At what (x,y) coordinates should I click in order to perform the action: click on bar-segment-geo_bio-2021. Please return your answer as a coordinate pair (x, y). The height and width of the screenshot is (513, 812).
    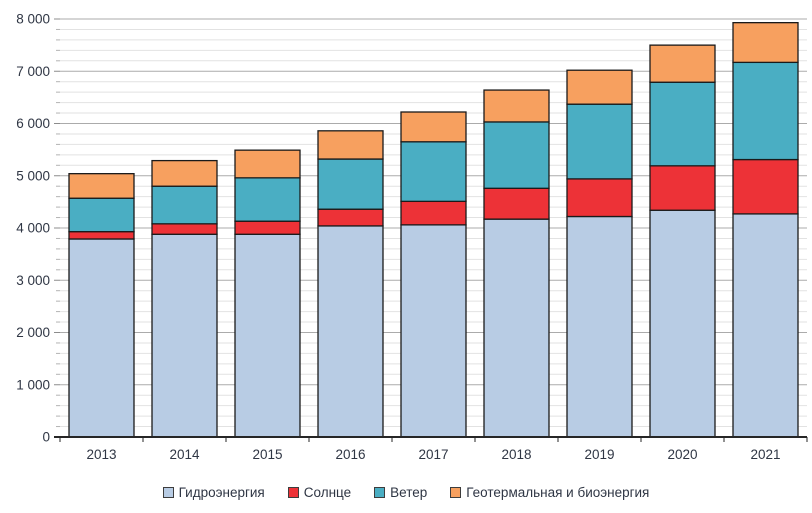
    Looking at the image, I should click on (765, 43).